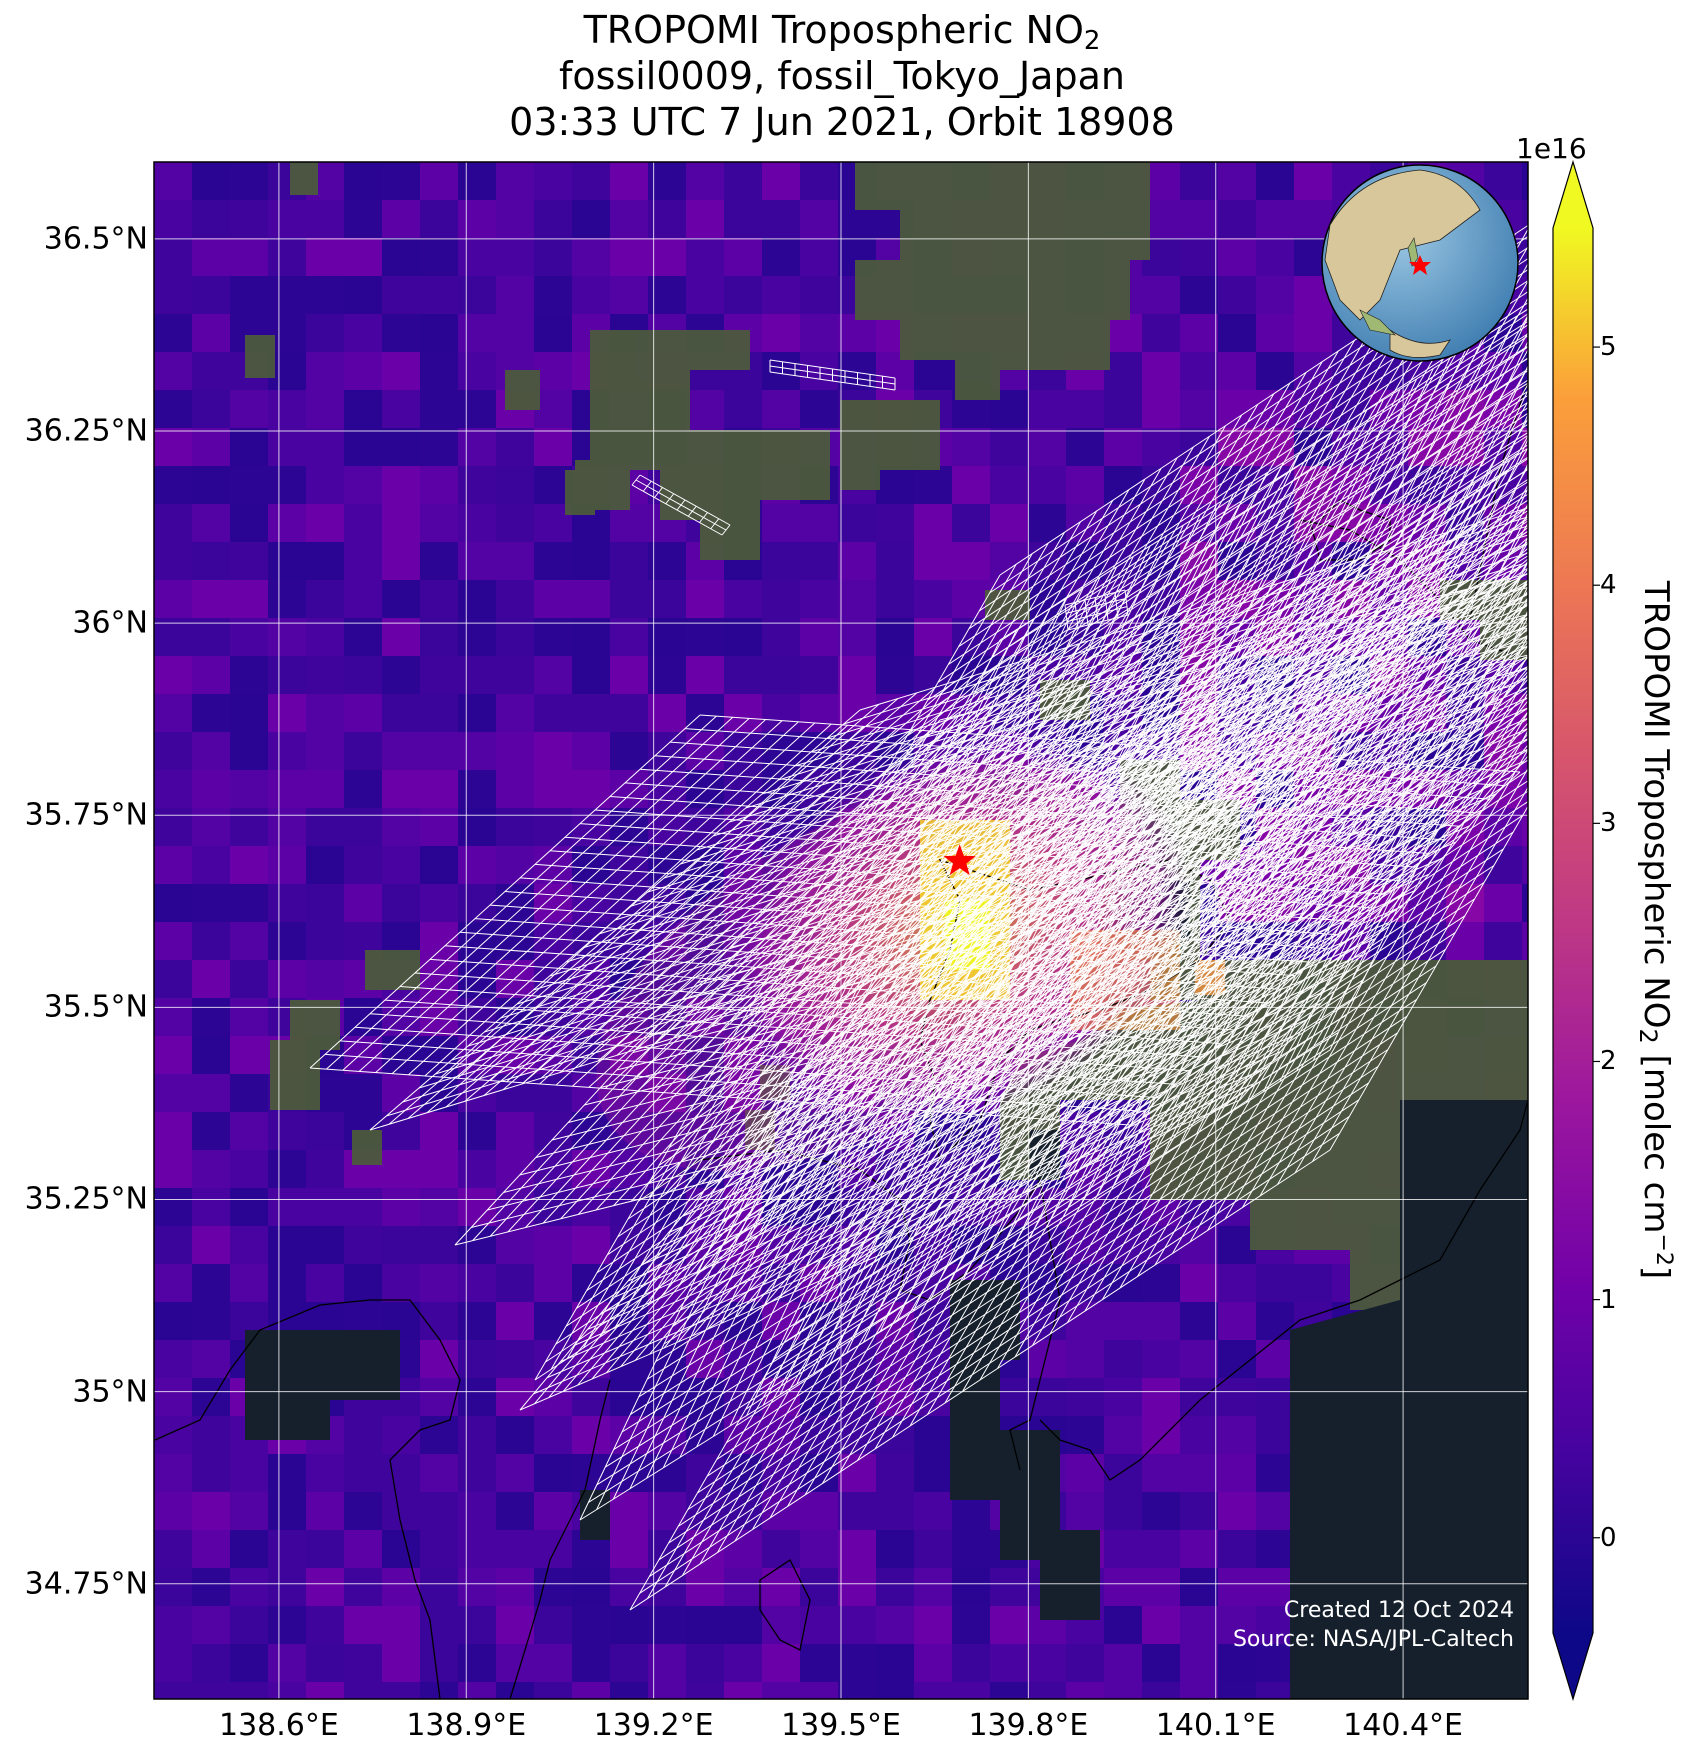 This screenshot has height=1752, width=1684. I want to click on colorbar, so click(1576, 930).